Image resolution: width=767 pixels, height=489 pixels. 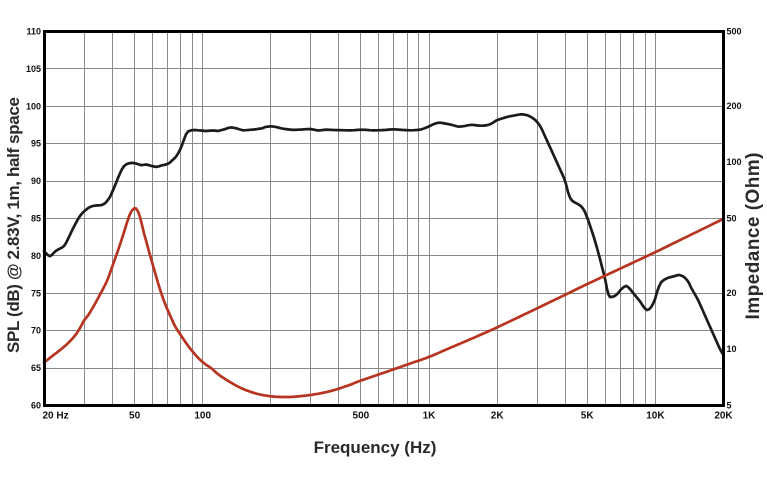 What do you see at coordinates (498, 416) in the screenshot?
I see `svg-text: 2K` at bounding box center [498, 416].